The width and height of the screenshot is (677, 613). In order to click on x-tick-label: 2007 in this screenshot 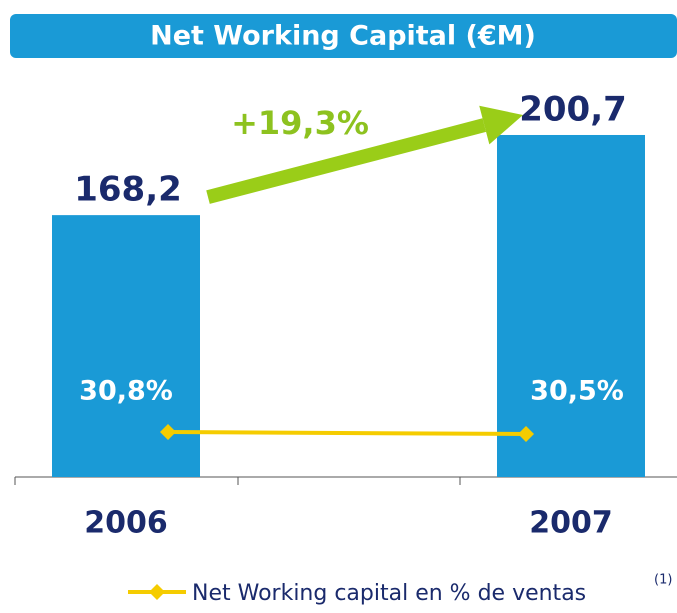, I will do `click(571, 523)`.